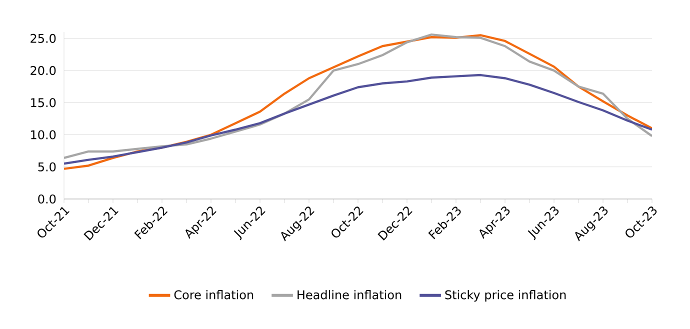  I want to click on y-tick-label: 5.0, so click(47, 167).